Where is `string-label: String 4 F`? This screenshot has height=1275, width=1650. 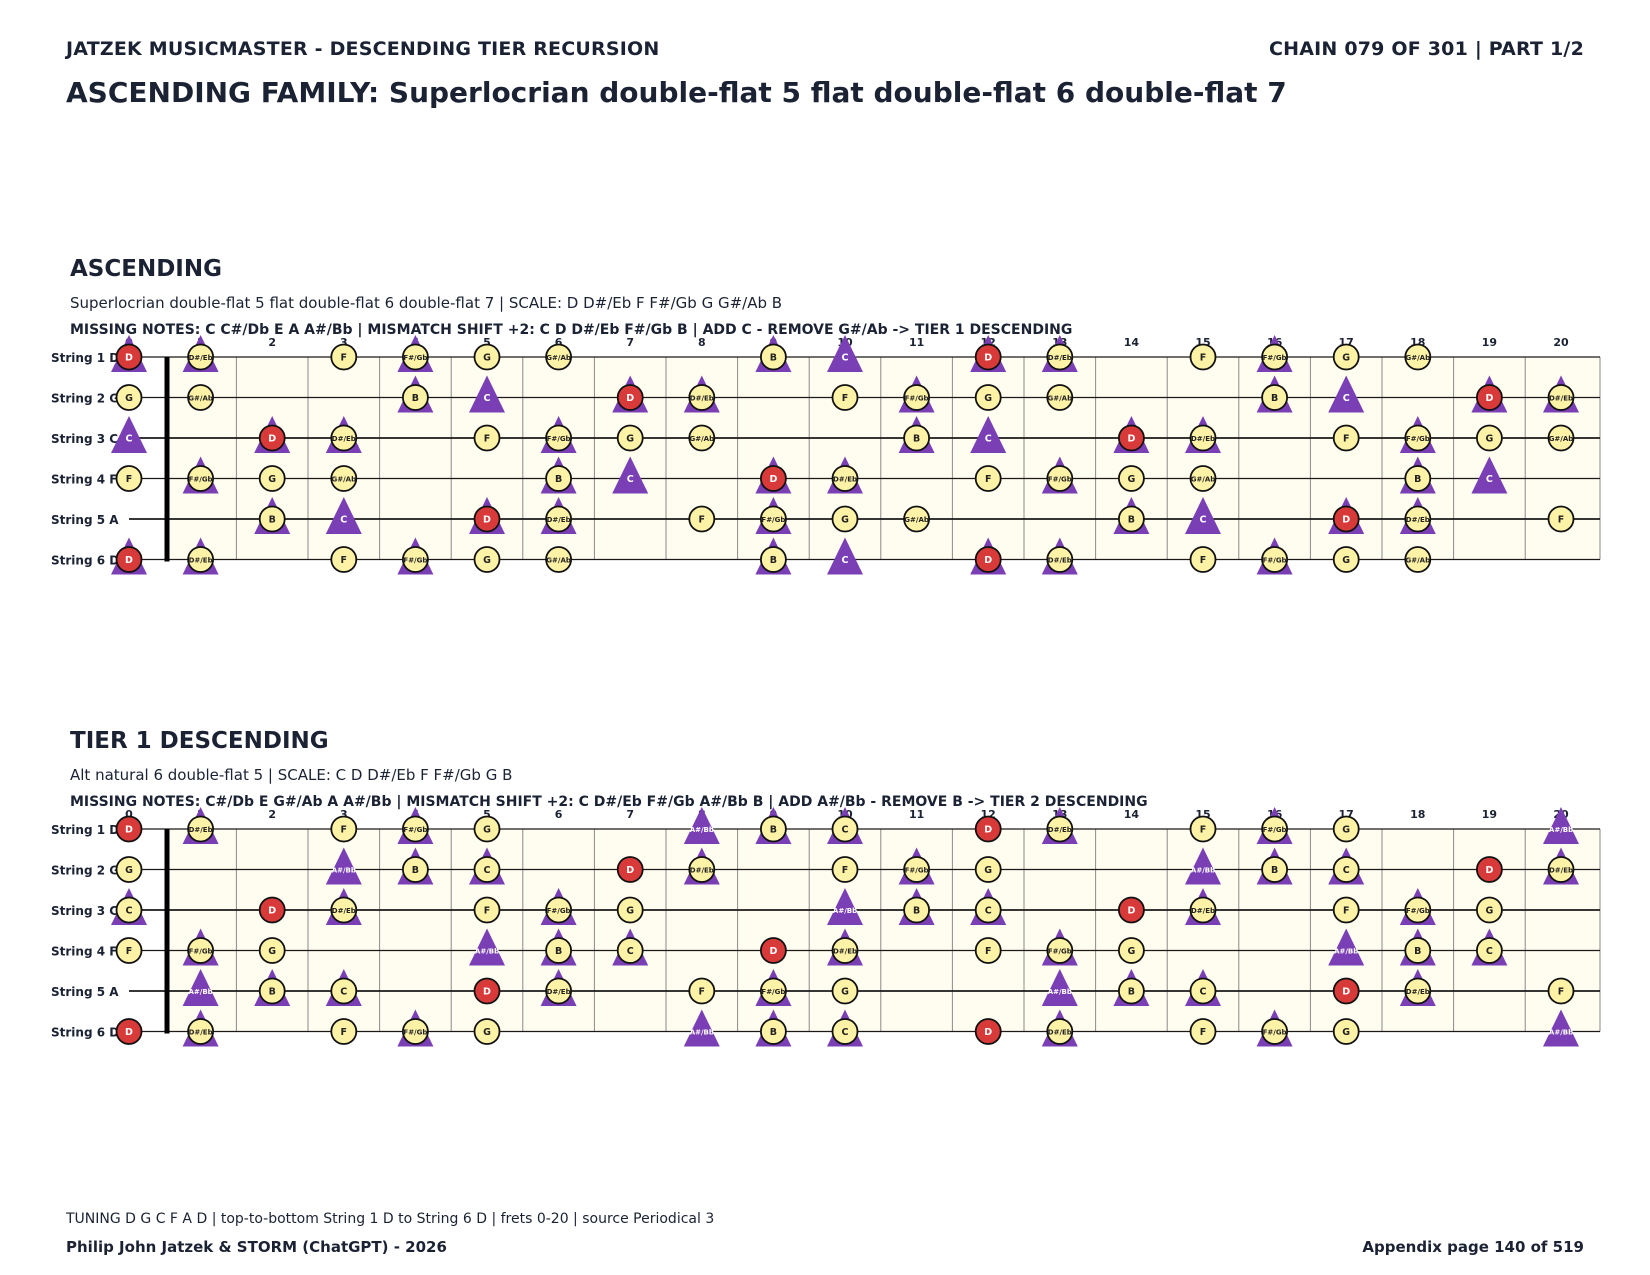
string-label: String 4 F is located at coordinates (84, 480).